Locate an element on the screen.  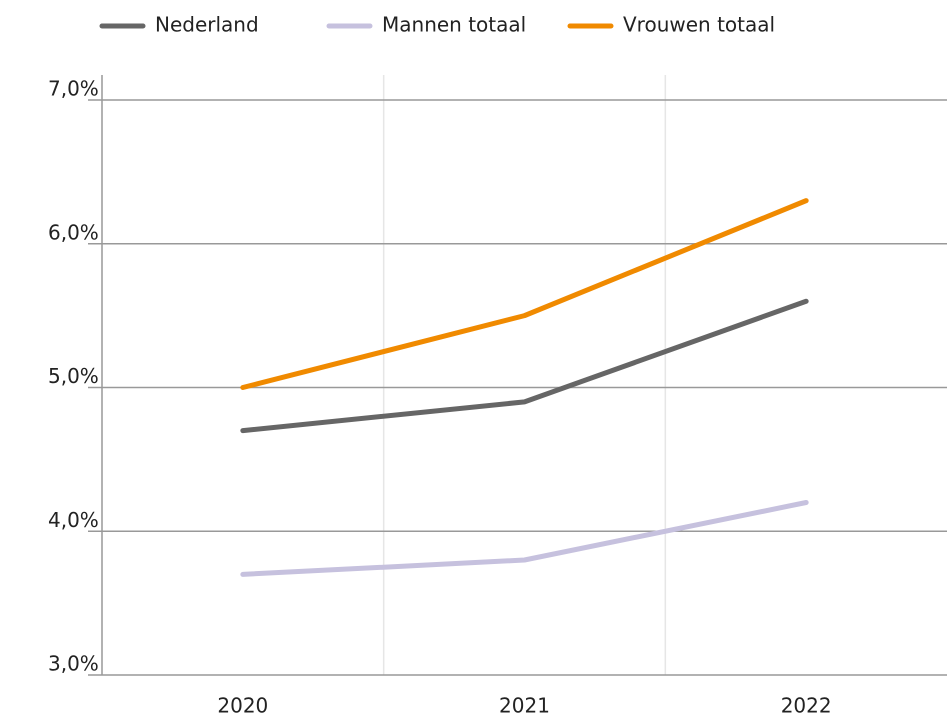
legend-label: Mannen totaal is located at coordinates (454, 25).